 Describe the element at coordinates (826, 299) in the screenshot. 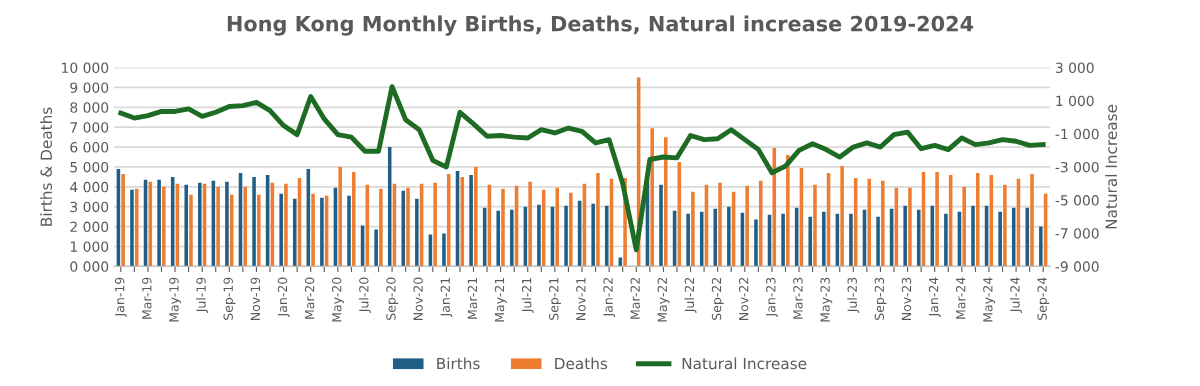

I see `x-tick-label: May-23` at that location.